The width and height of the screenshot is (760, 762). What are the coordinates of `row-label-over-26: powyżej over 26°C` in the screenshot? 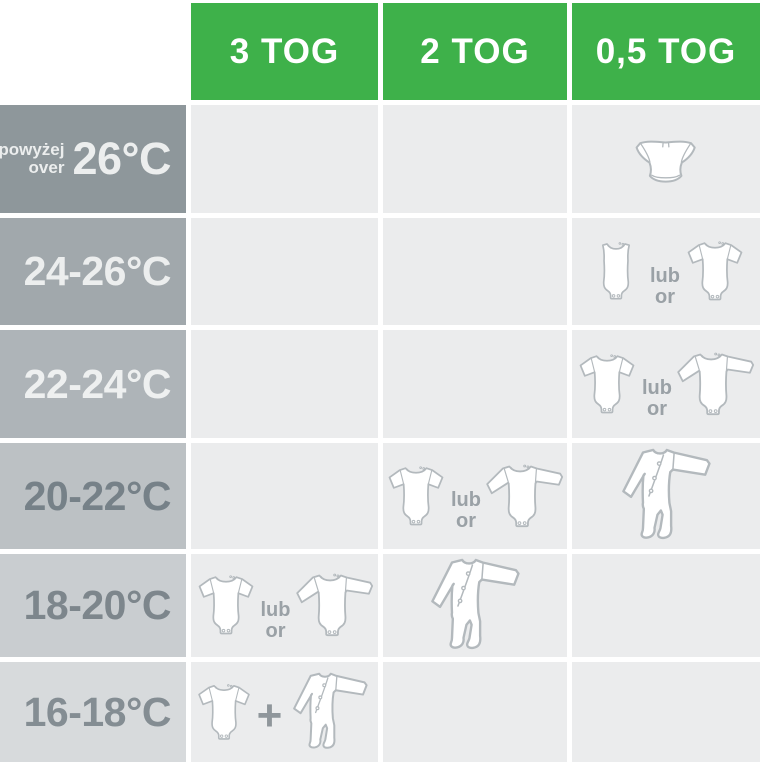 It's located at (93, 159).